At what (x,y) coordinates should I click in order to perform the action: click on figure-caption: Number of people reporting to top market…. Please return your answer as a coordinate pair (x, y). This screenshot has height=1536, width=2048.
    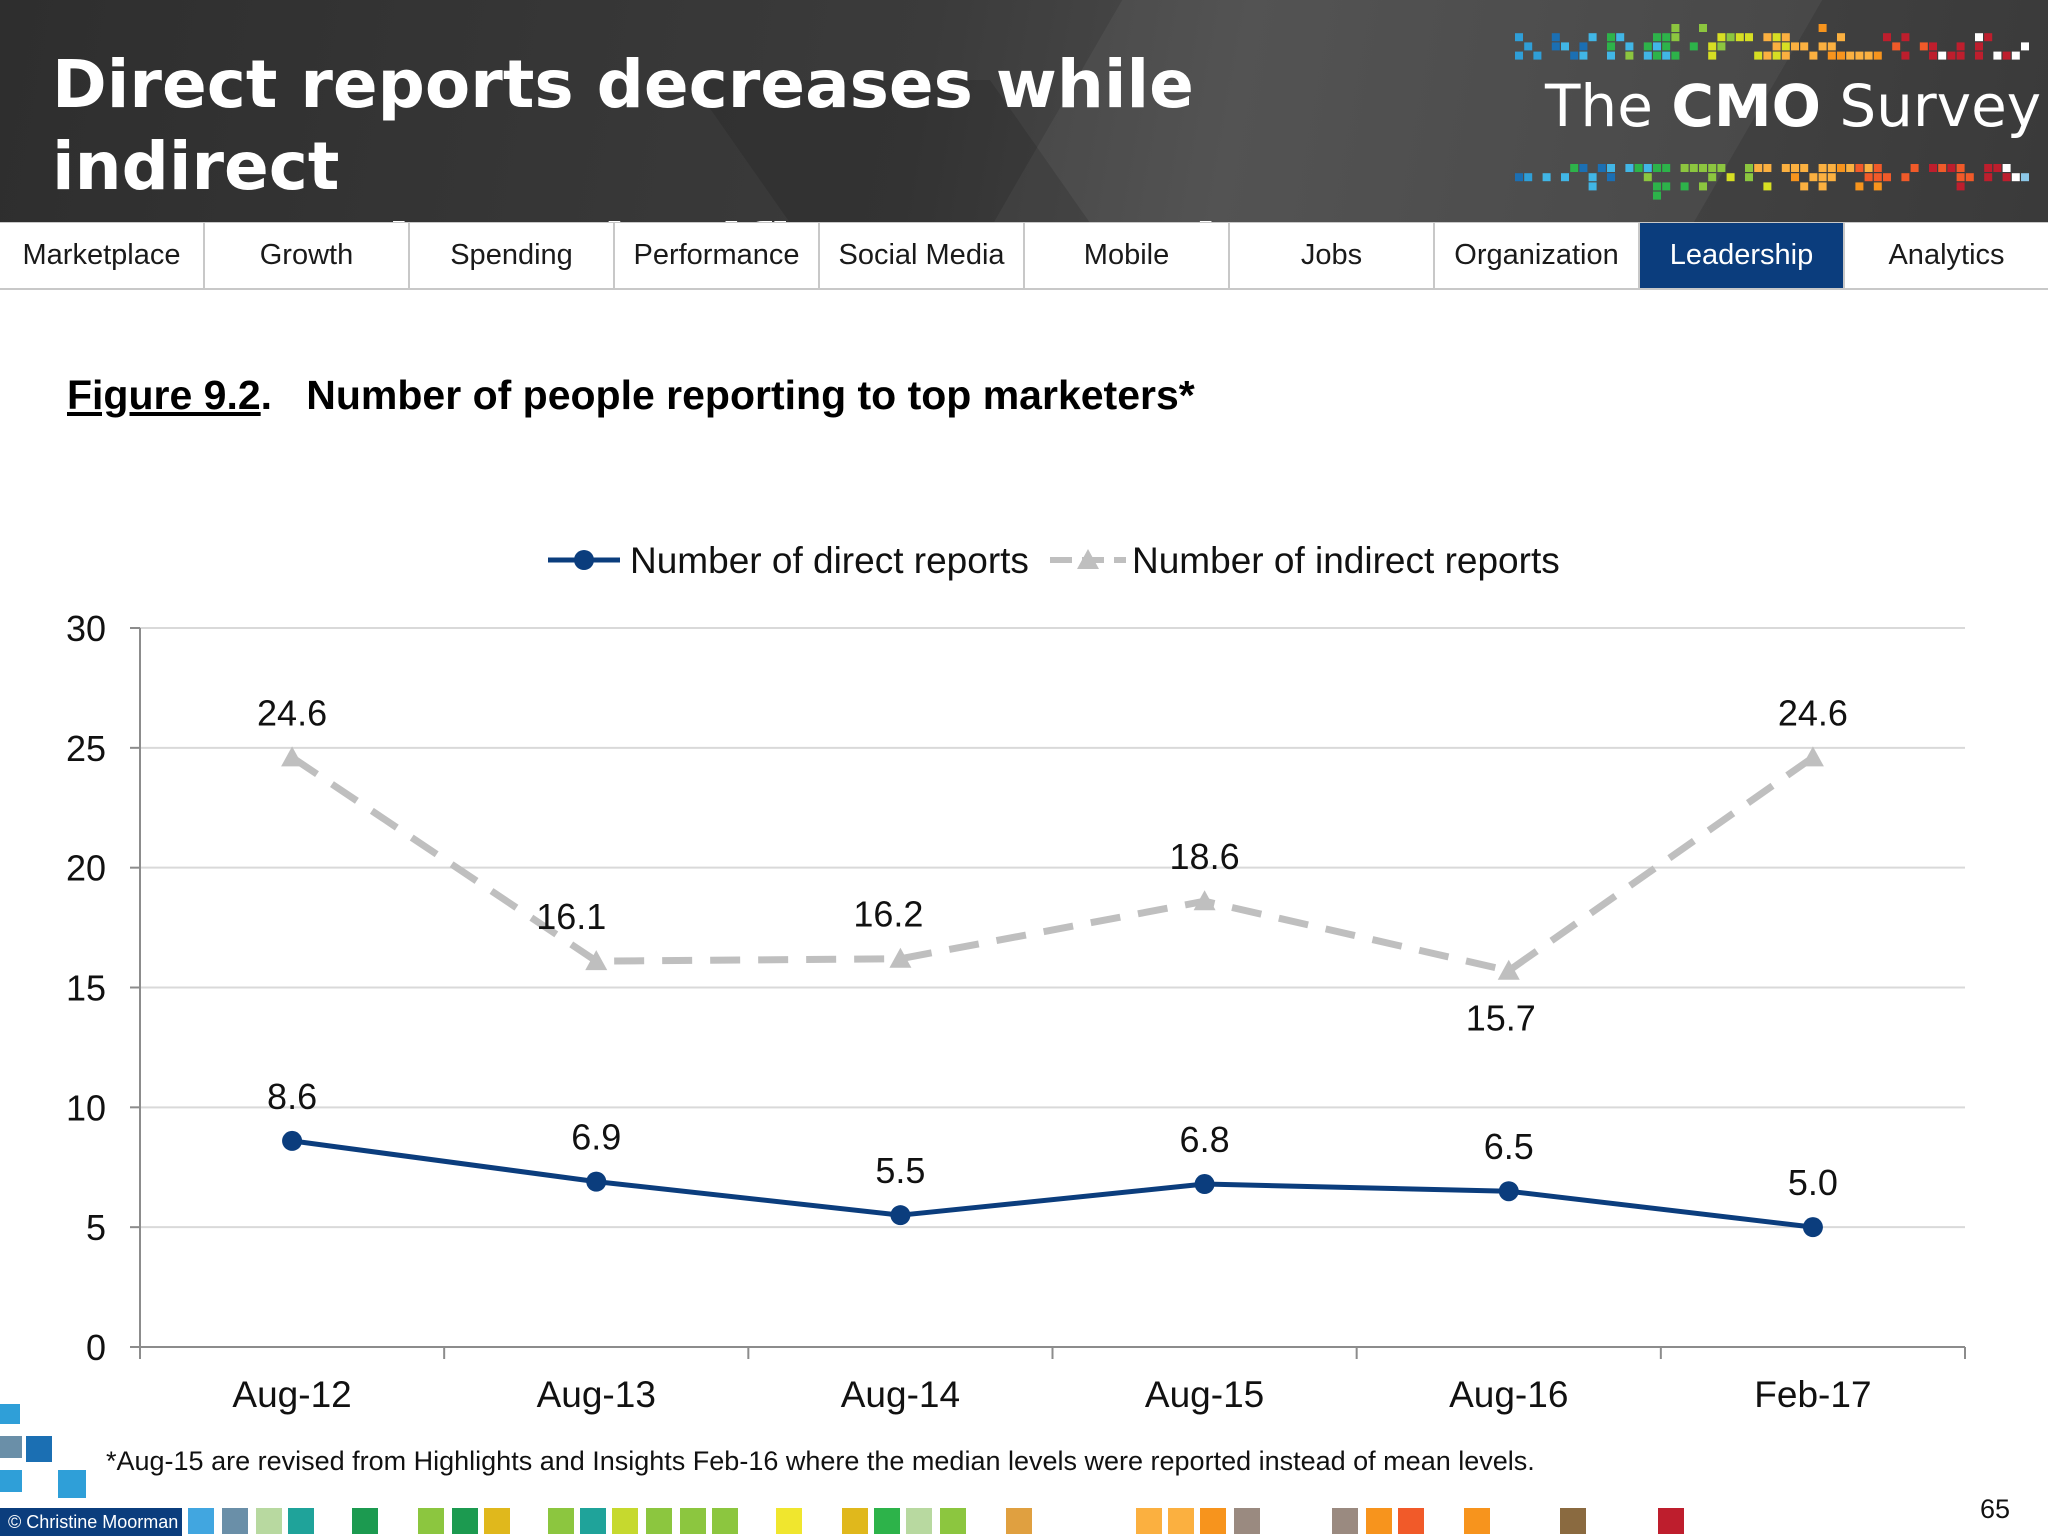
    Looking at the image, I should click on (750, 395).